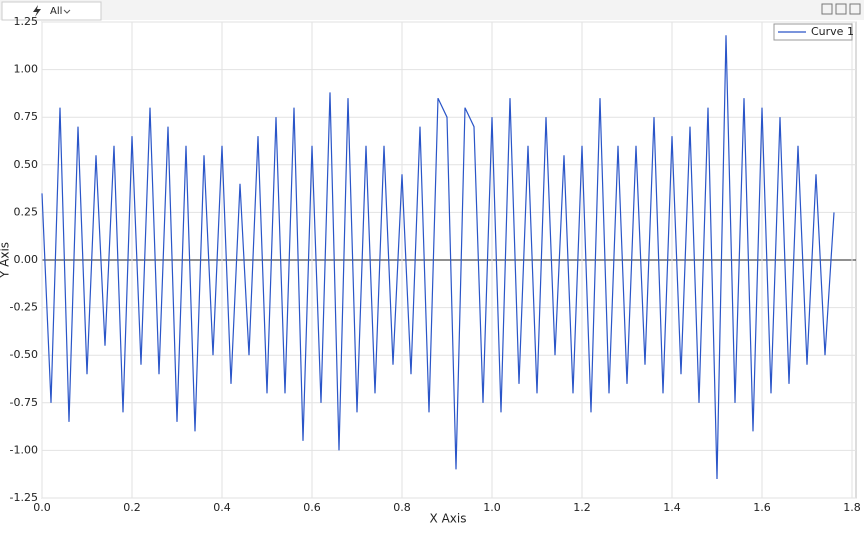 This screenshot has width=864, height=534. Describe the element at coordinates (26, 164) in the screenshot. I see `y-tick-label: 0.50` at that location.